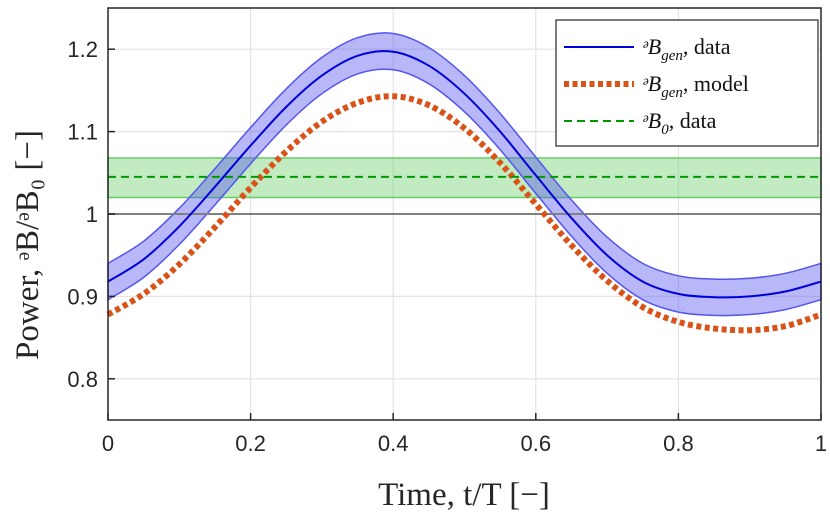 The image size is (830, 520). I want to click on x-tick-label: 0.8, so click(678, 443).